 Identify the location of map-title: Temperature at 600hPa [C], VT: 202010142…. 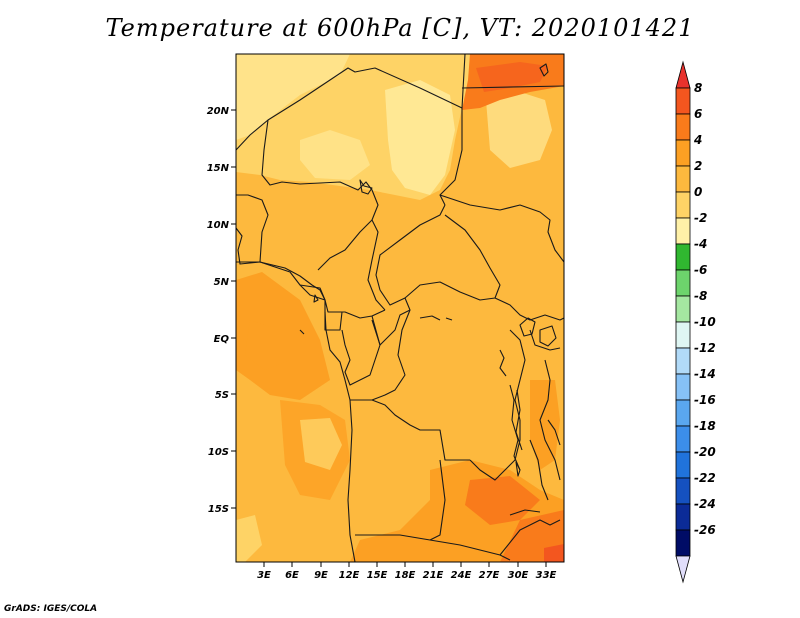
(400, 28).